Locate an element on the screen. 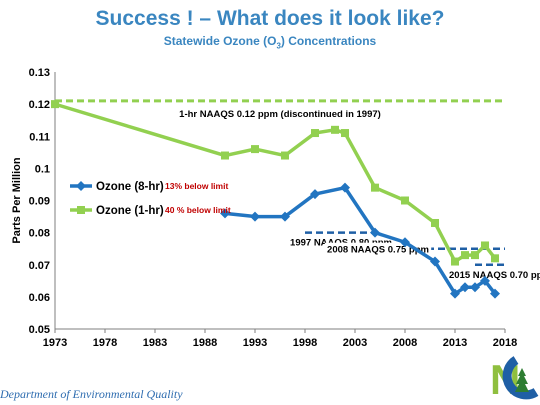  legend-label: Ozone (8-hr) is located at coordinates (130, 187).